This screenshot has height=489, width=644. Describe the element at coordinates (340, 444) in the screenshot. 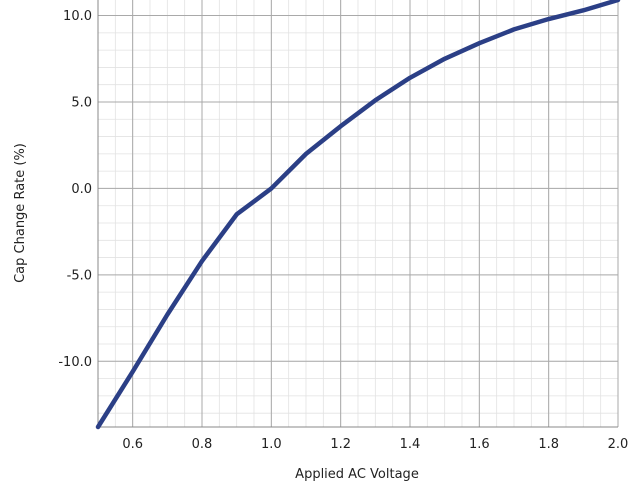

I see `x-tick-label: 1.2` at that location.